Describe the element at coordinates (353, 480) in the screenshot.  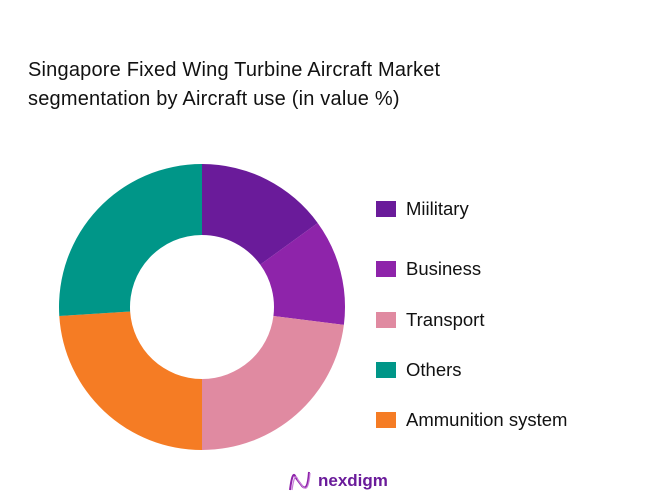
I see `brand-name: nexdigm` at that location.